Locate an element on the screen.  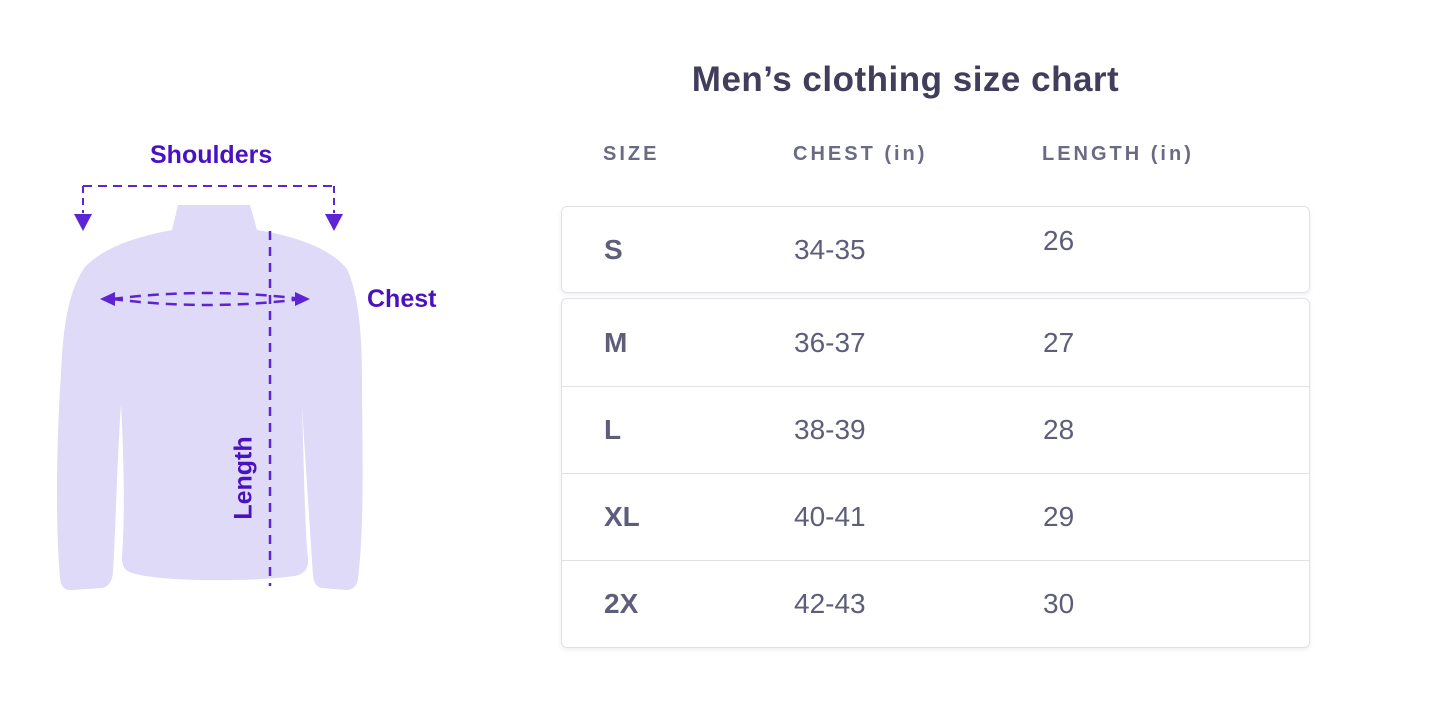
table-header: SIZE CHEST (in) LENGTH (in) is located at coordinates (935, 154).